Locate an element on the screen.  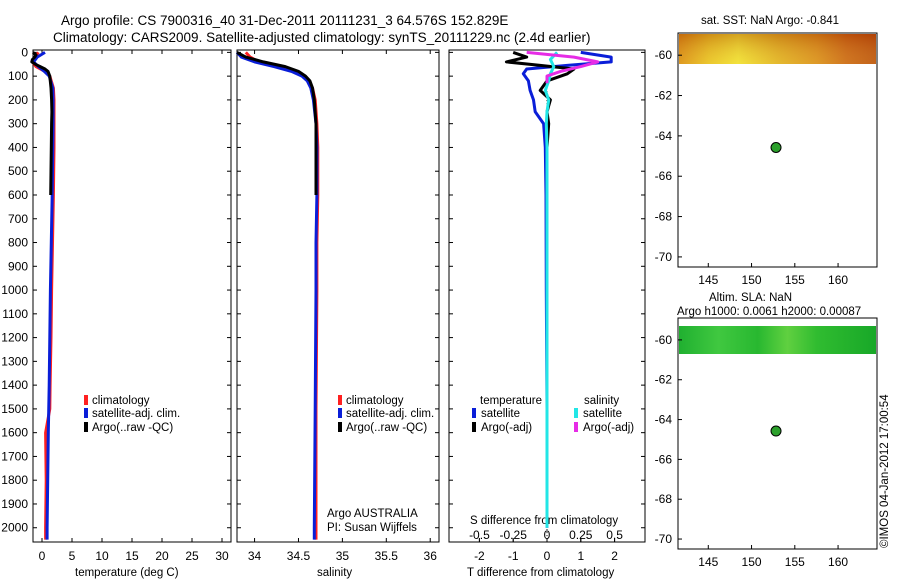
legend-label: satellite is located at coordinates (602, 414).